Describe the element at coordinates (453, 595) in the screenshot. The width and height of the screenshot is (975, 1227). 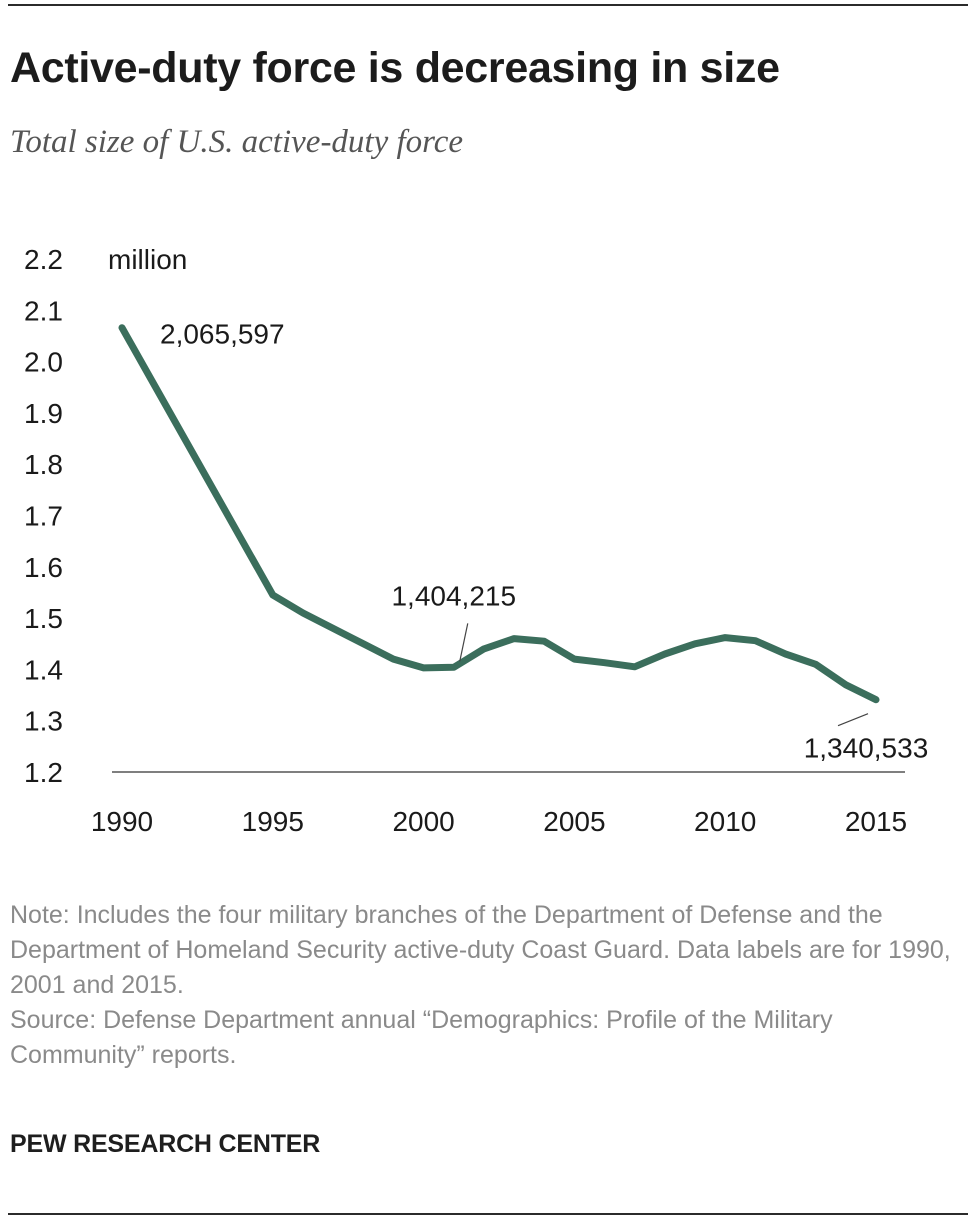
I see `data-label: 1,404,215` at that location.